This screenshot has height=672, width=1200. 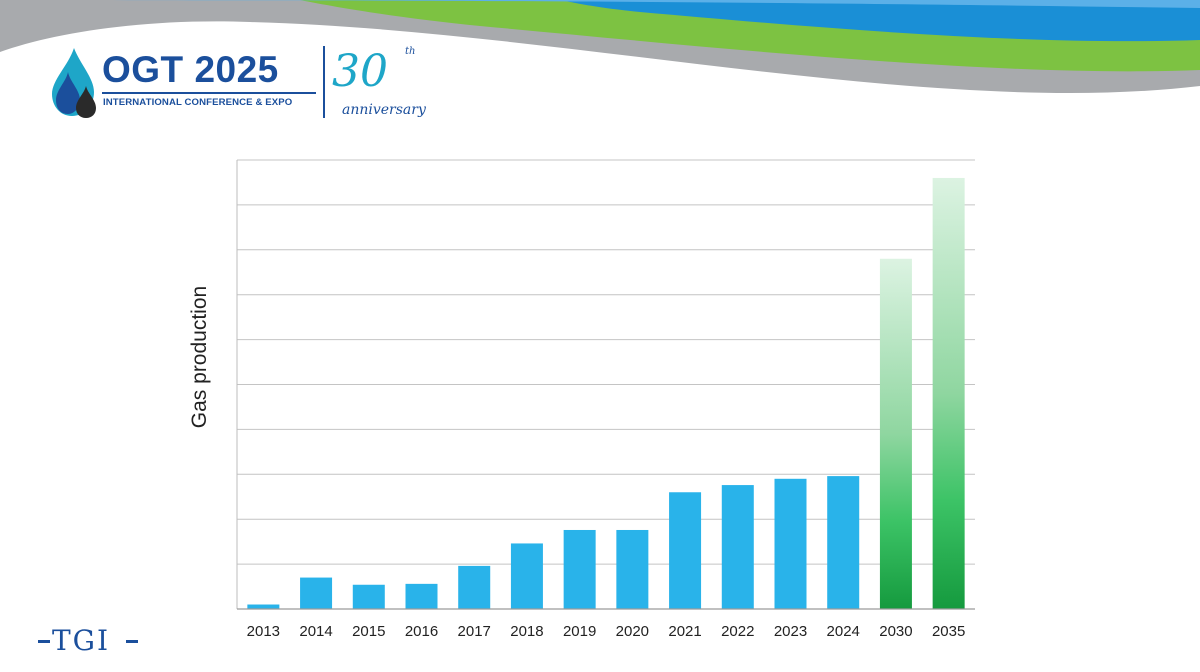 I want to click on x-tick-label-2035: 2035, so click(x=948, y=631).